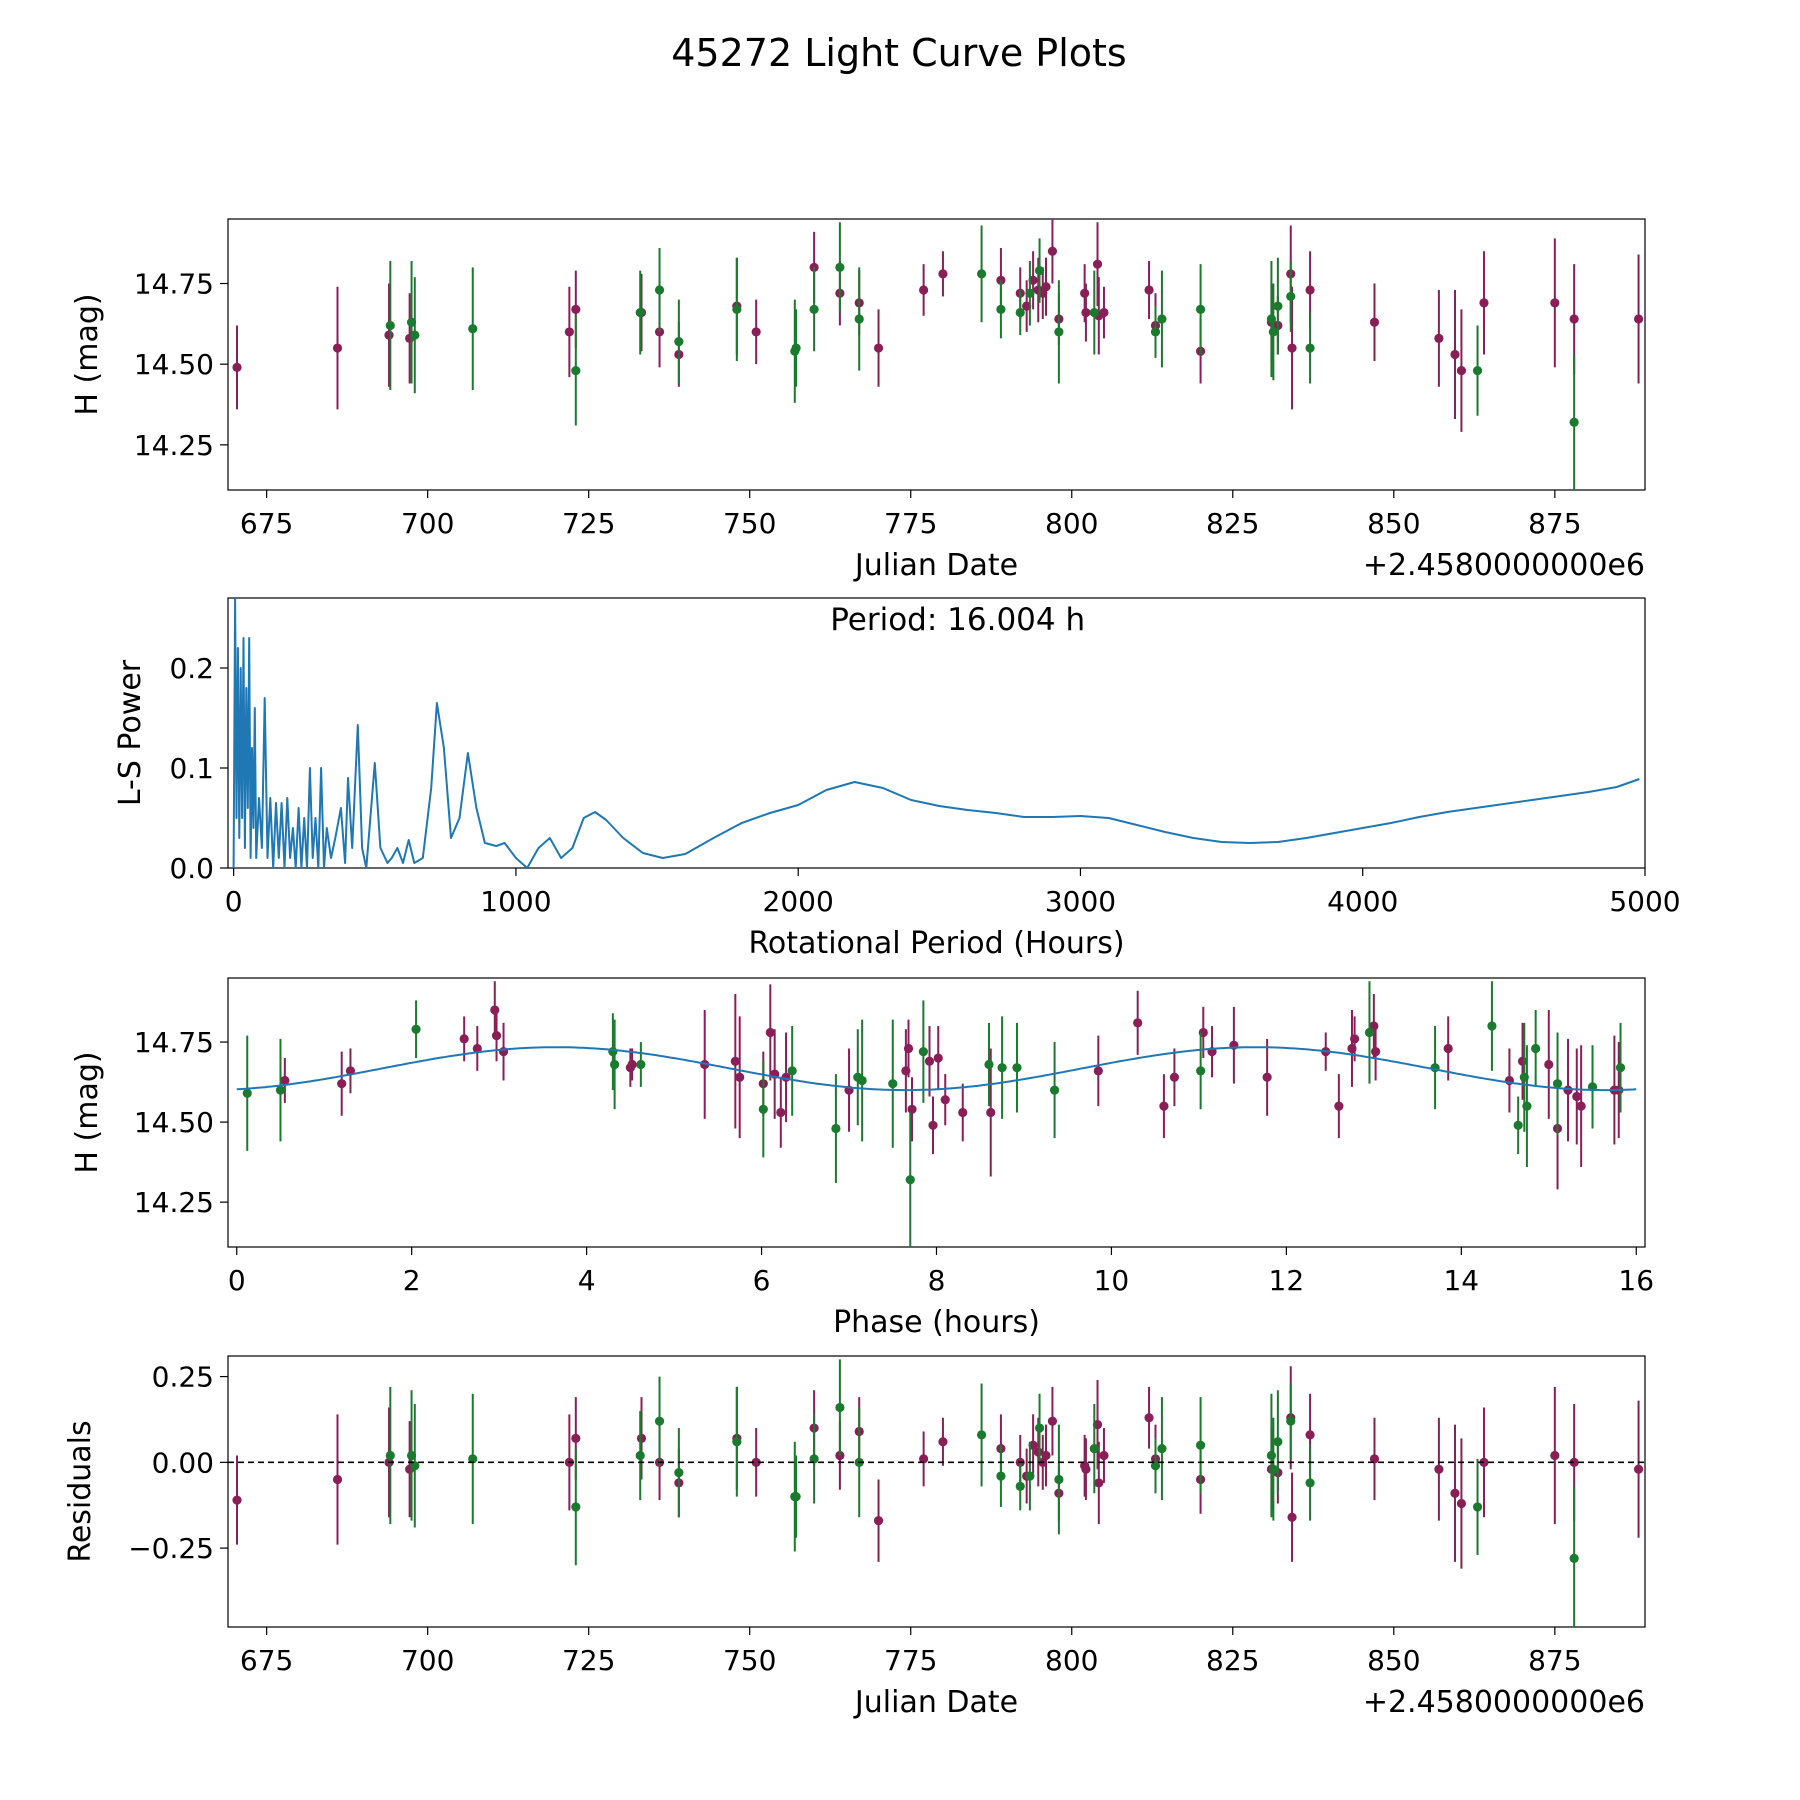 The image size is (1800, 1800). What do you see at coordinates (1636, 1280) in the screenshot?
I see `x-tick-label: 16` at bounding box center [1636, 1280].